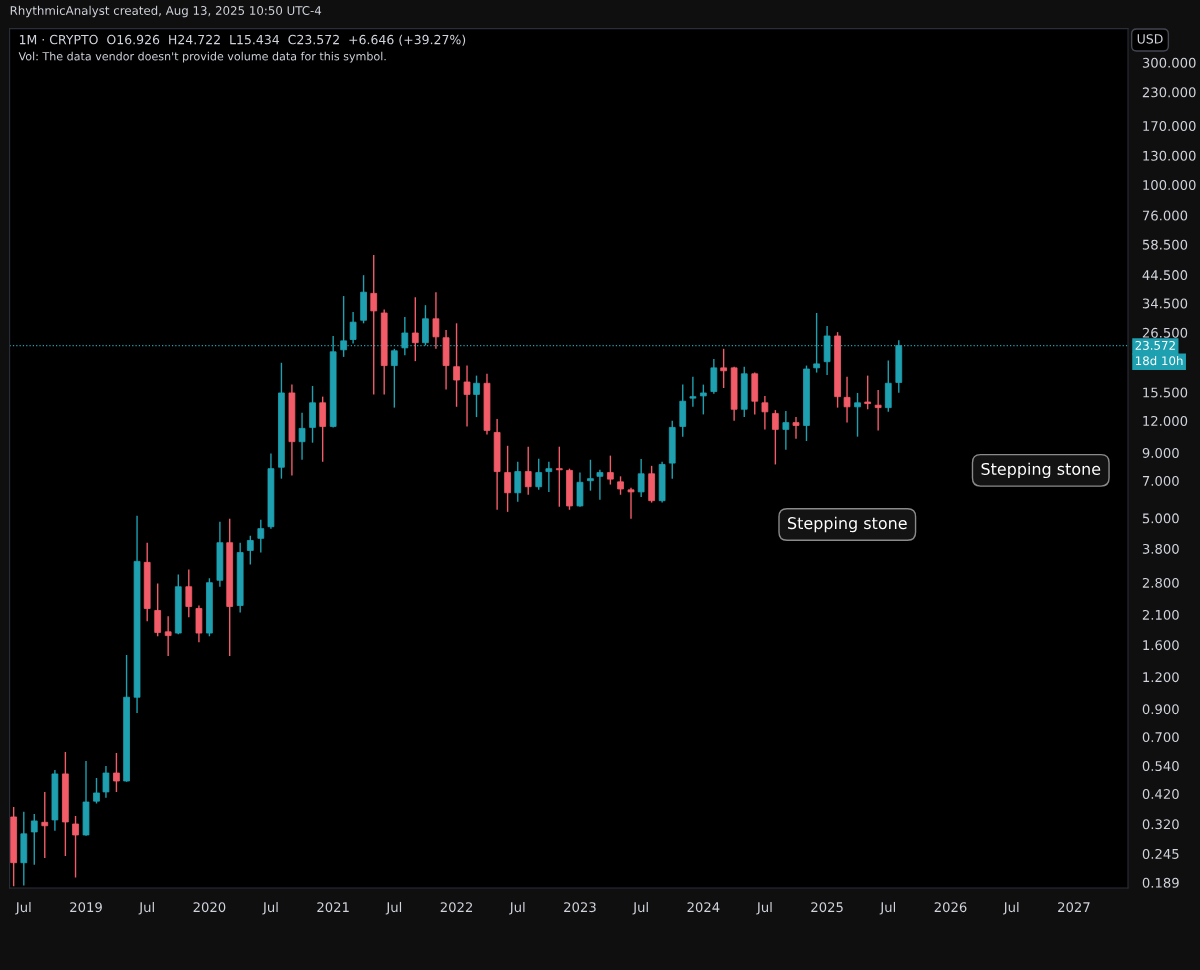 The height and width of the screenshot is (970, 1200). What do you see at coordinates (242, 40) in the screenshot?
I see `chart-title: 1M · CRYPTO O16.926 H24.722 L15.434 C23.572 +6.646 (+39.27%)` at bounding box center [242, 40].